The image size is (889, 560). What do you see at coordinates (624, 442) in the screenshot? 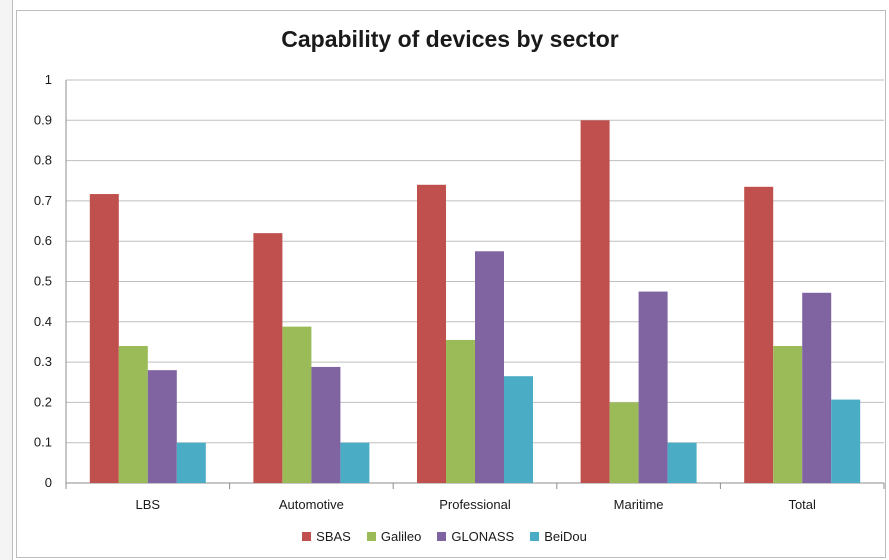
I see `bar-galileo-maritime` at bounding box center [624, 442].